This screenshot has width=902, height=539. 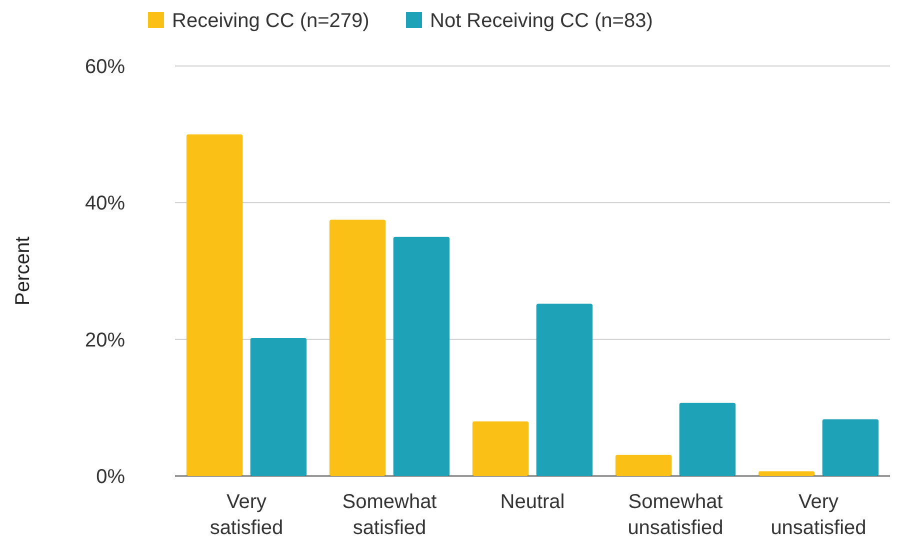 What do you see at coordinates (271, 21) in the screenshot?
I see `legend-label: Receiving CC (n=279)` at bounding box center [271, 21].